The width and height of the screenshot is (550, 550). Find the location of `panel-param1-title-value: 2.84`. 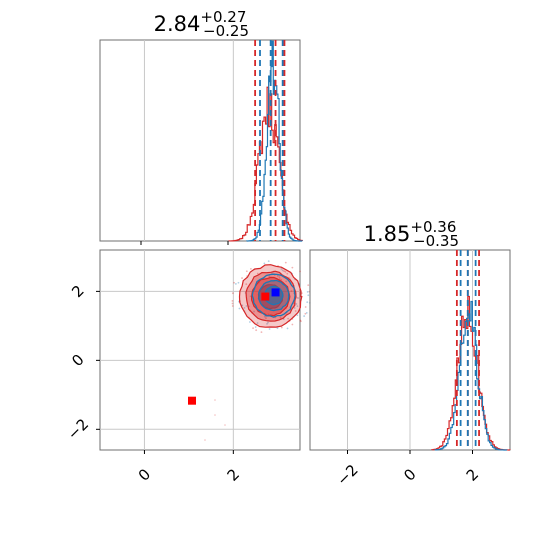

panel-param1-title-value: 2.84 is located at coordinates (177, 24).